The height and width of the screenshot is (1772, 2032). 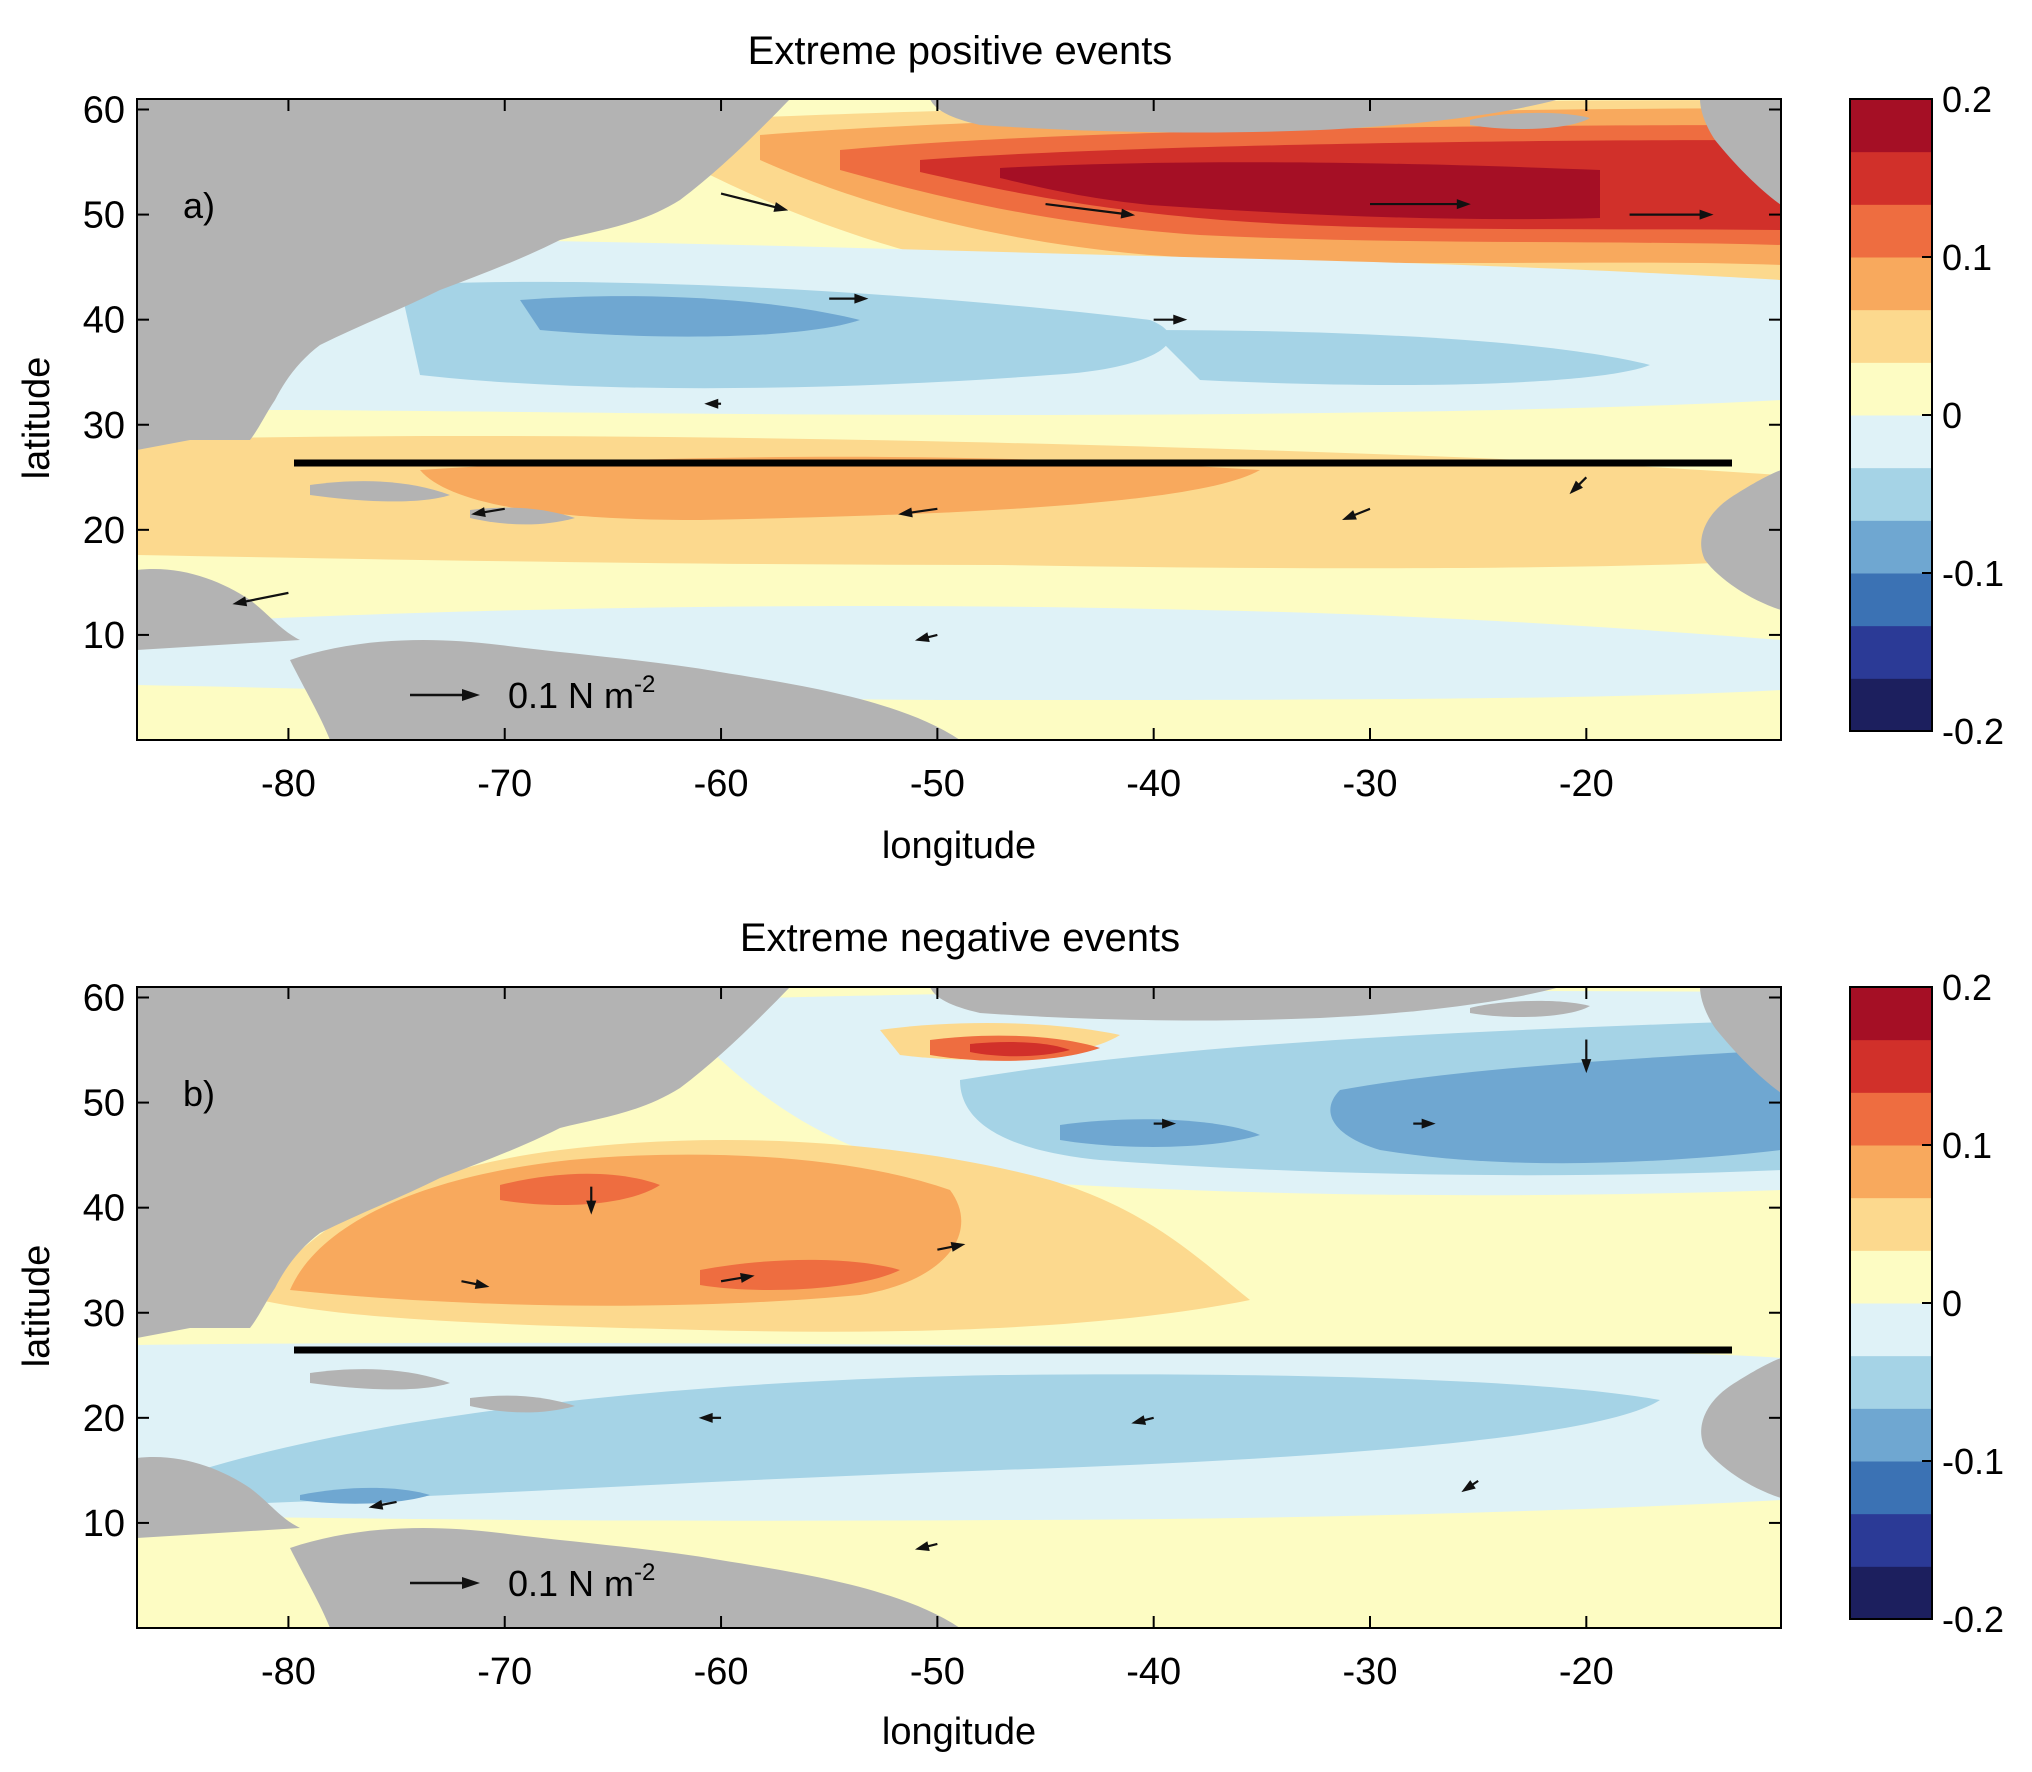 I want to click on panel-b-letter: b), so click(x=199, y=1093).